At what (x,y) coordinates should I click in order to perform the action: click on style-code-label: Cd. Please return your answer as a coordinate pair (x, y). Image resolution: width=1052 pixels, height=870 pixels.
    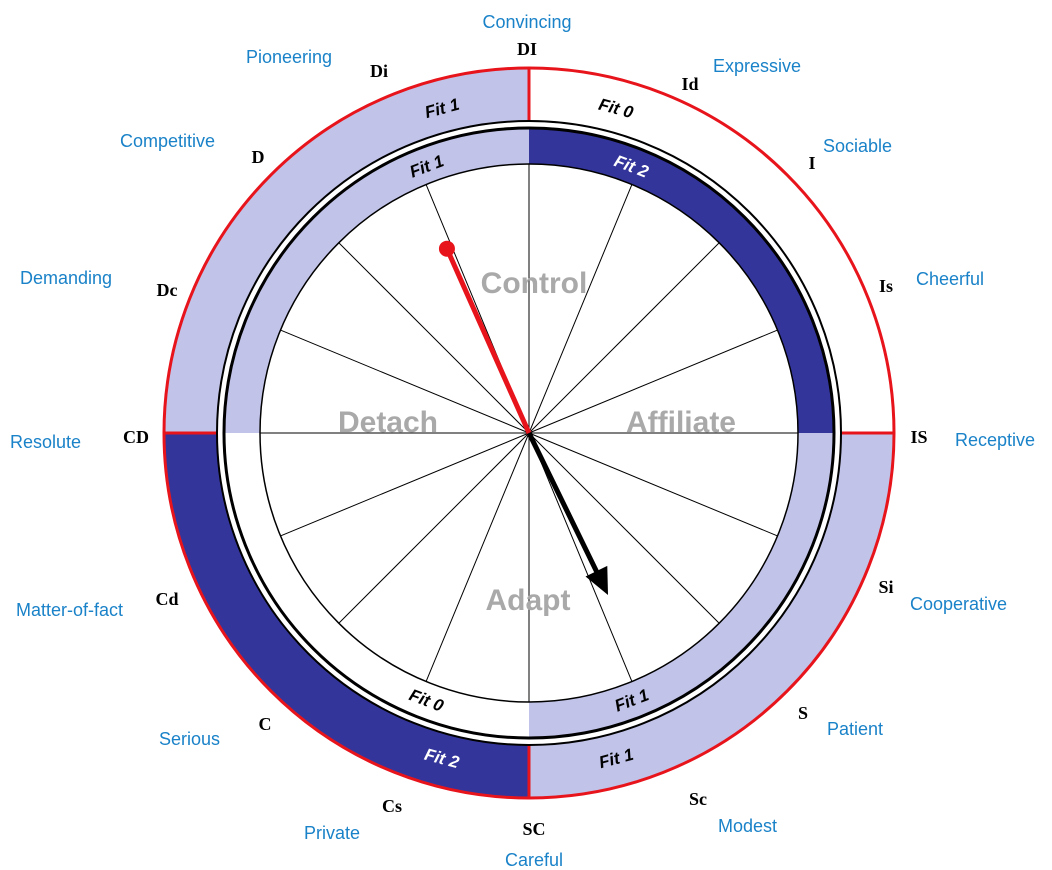
    Looking at the image, I should click on (166, 599).